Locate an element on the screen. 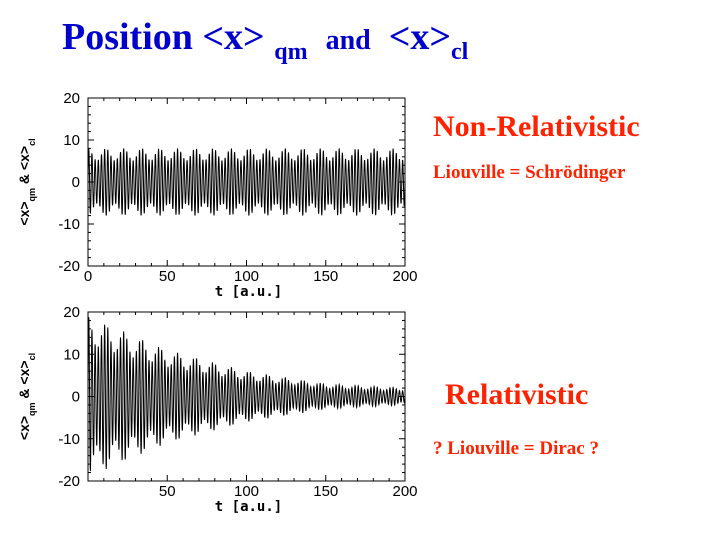 This screenshot has width=719, height=539. x-tick-label: 0 is located at coordinates (88, 276).